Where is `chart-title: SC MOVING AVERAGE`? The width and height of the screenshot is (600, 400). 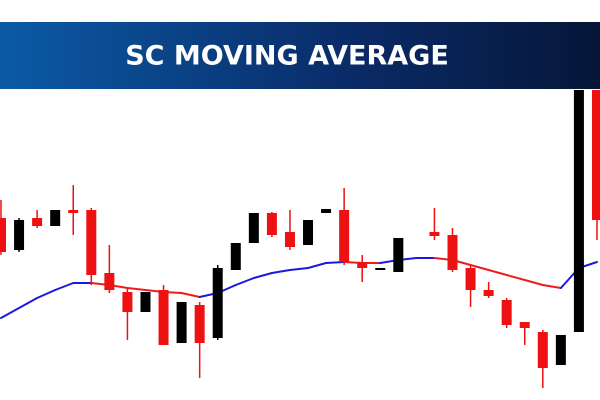 chart-title: SC MOVING AVERAGE is located at coordinates (287, 56).